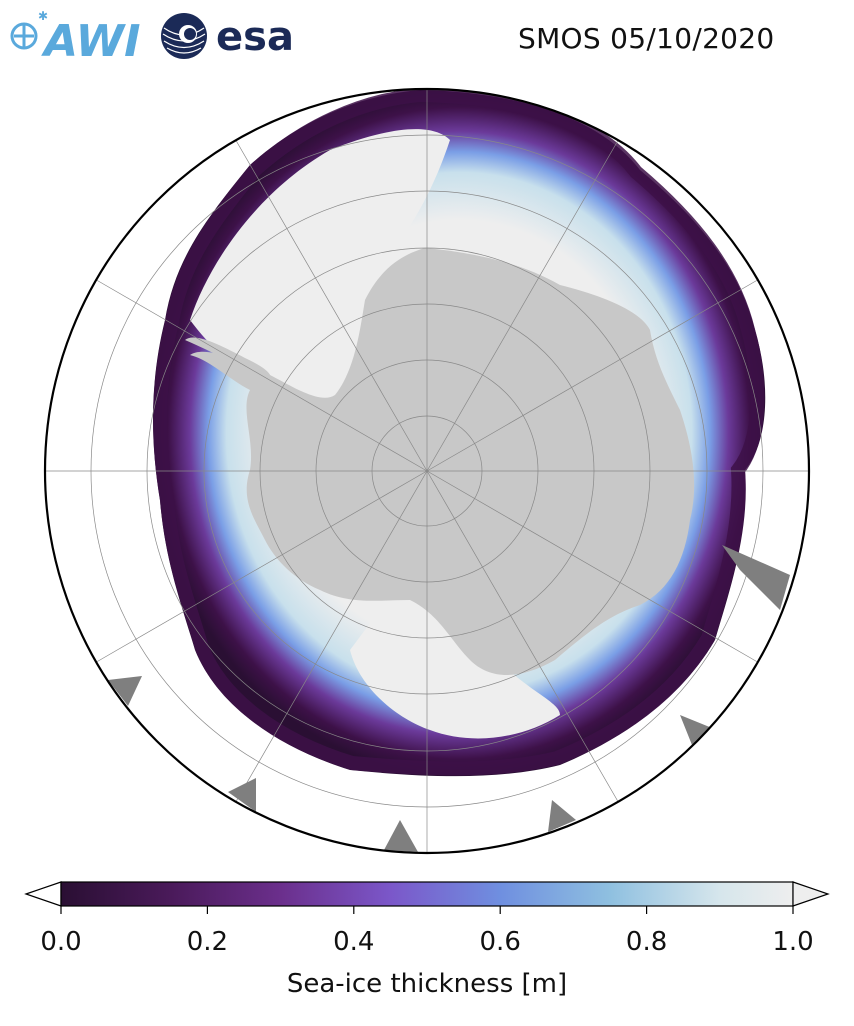  What do you see at coordinates (255, 37) in the screenshot?
I see `esa-logo-text: esa` at bounding box center [255, 37].